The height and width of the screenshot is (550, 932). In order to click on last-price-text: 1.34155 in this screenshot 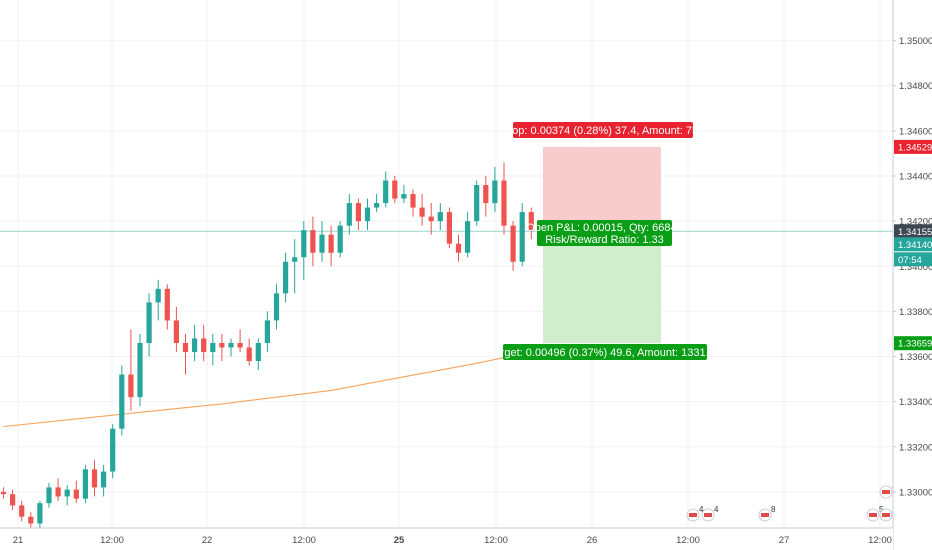, I will do `click(915, 232)`.